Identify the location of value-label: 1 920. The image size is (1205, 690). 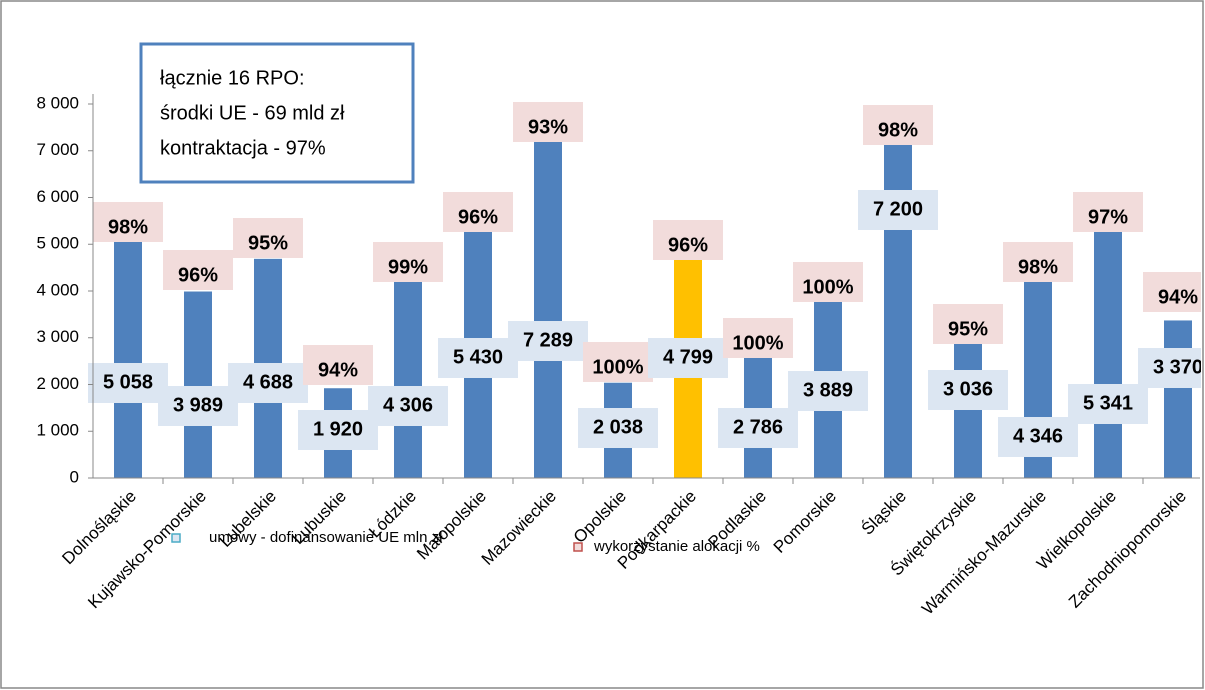
(338, 429).